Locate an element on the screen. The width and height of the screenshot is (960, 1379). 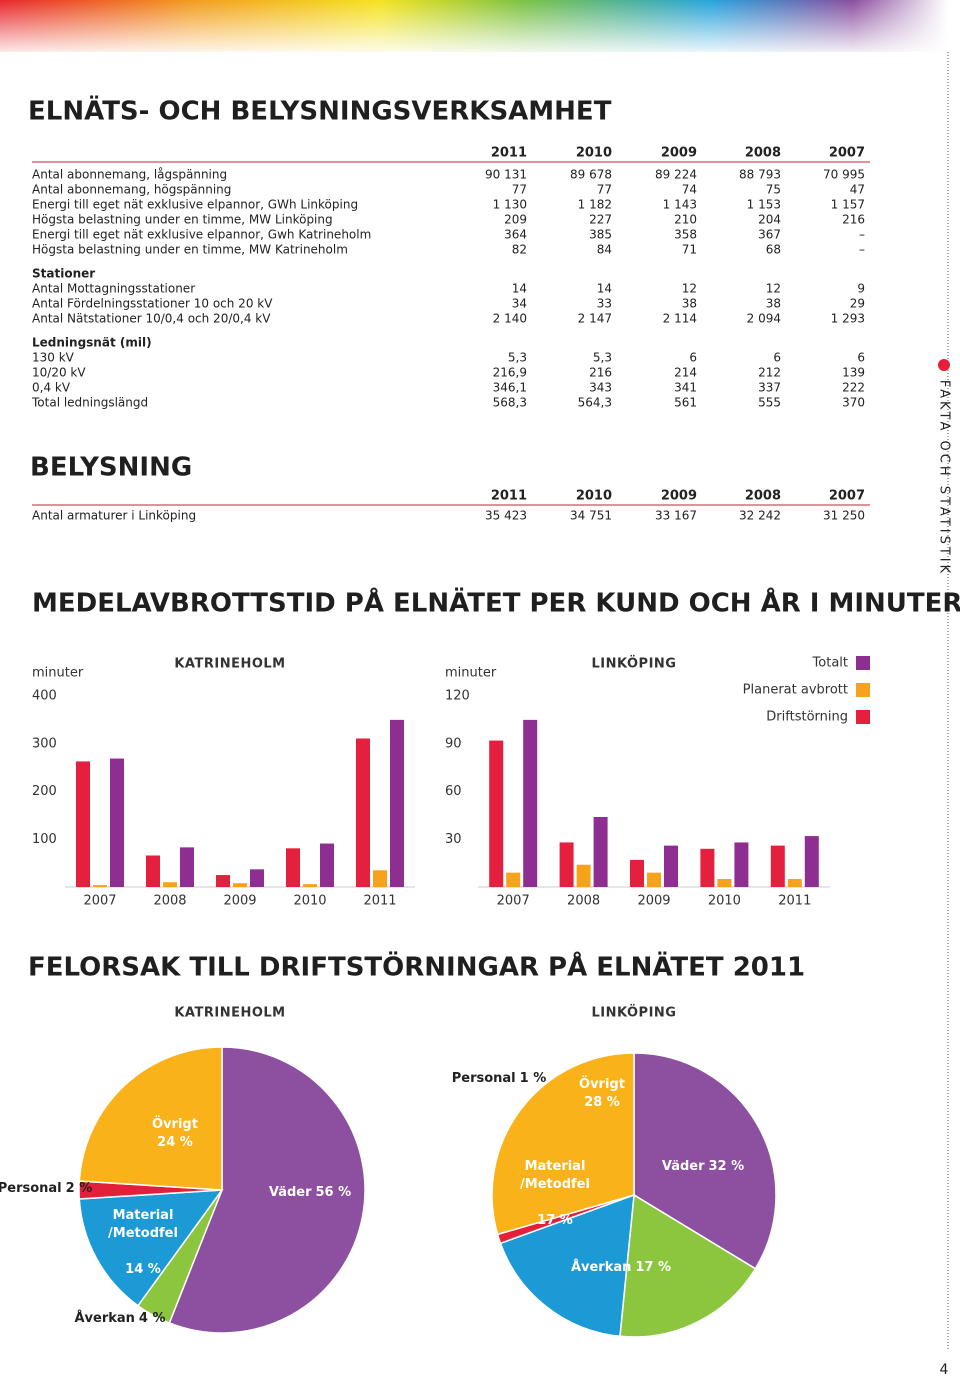
row-label: Antal armaturer i Linköping is located at coordinates (114, 516).